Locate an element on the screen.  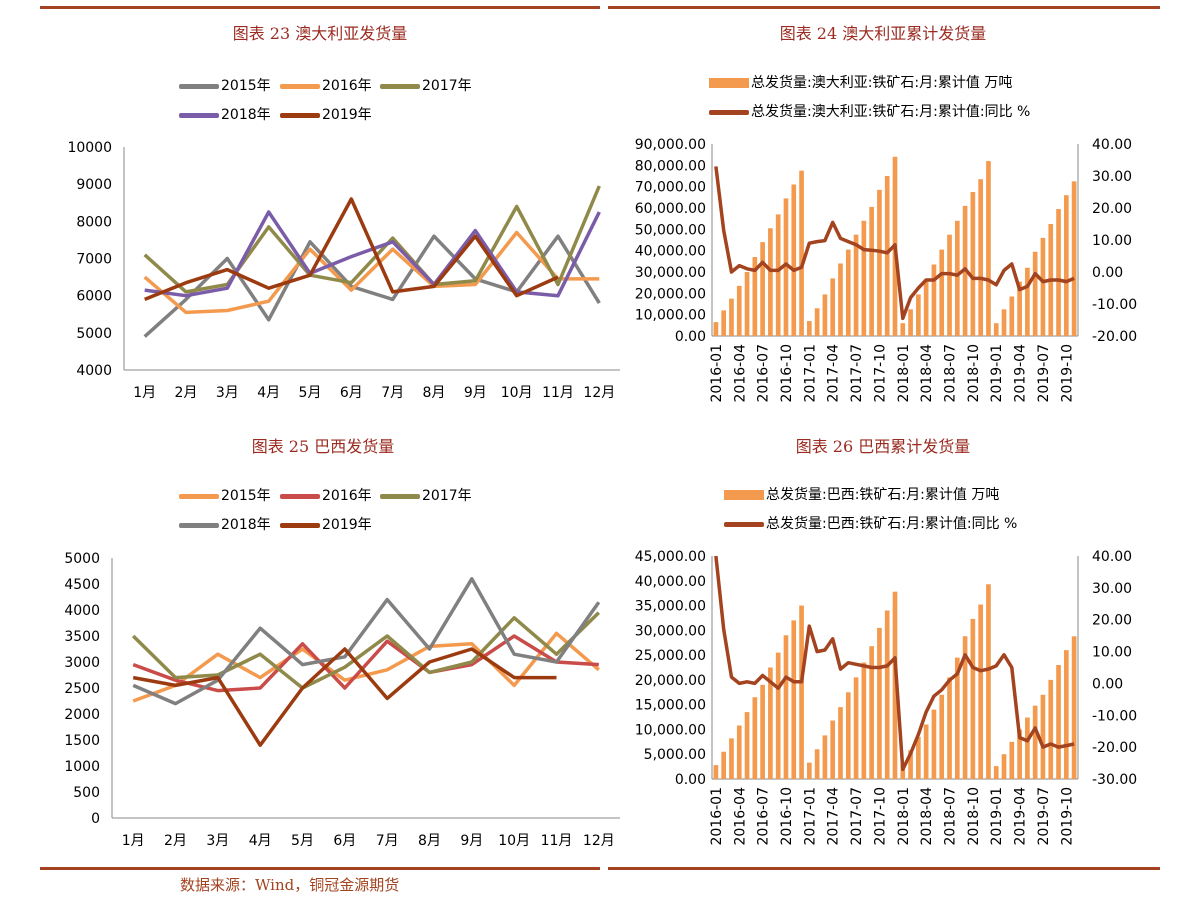
legend-item: 总发货量:巴西:铁矿石:月:累计值 万吨 is located at coordinates (861, 494).